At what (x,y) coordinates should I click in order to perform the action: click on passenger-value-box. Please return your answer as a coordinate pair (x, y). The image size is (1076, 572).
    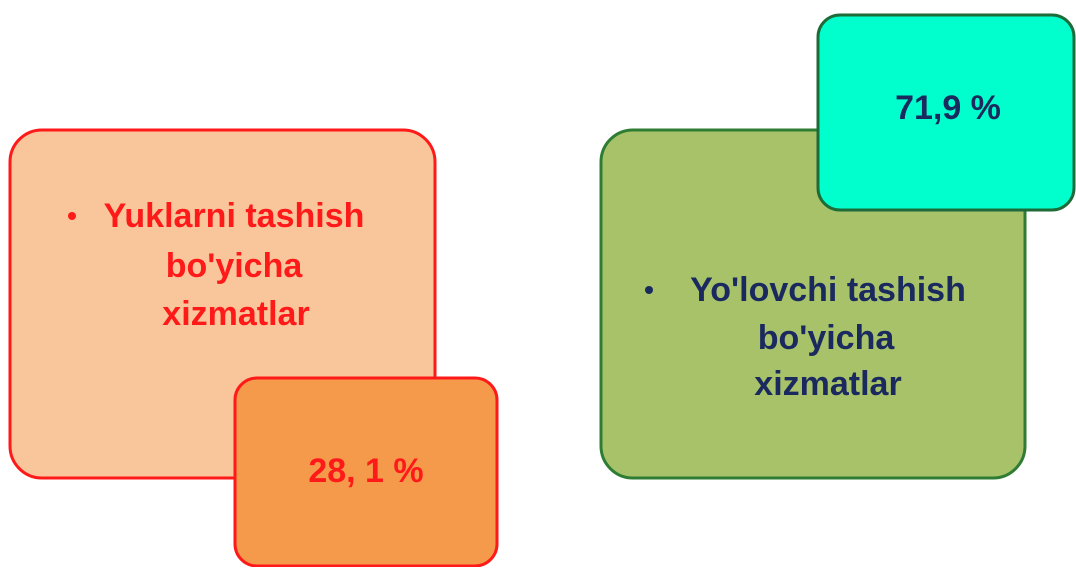
    Looking at the image, I should click on (946, 112).